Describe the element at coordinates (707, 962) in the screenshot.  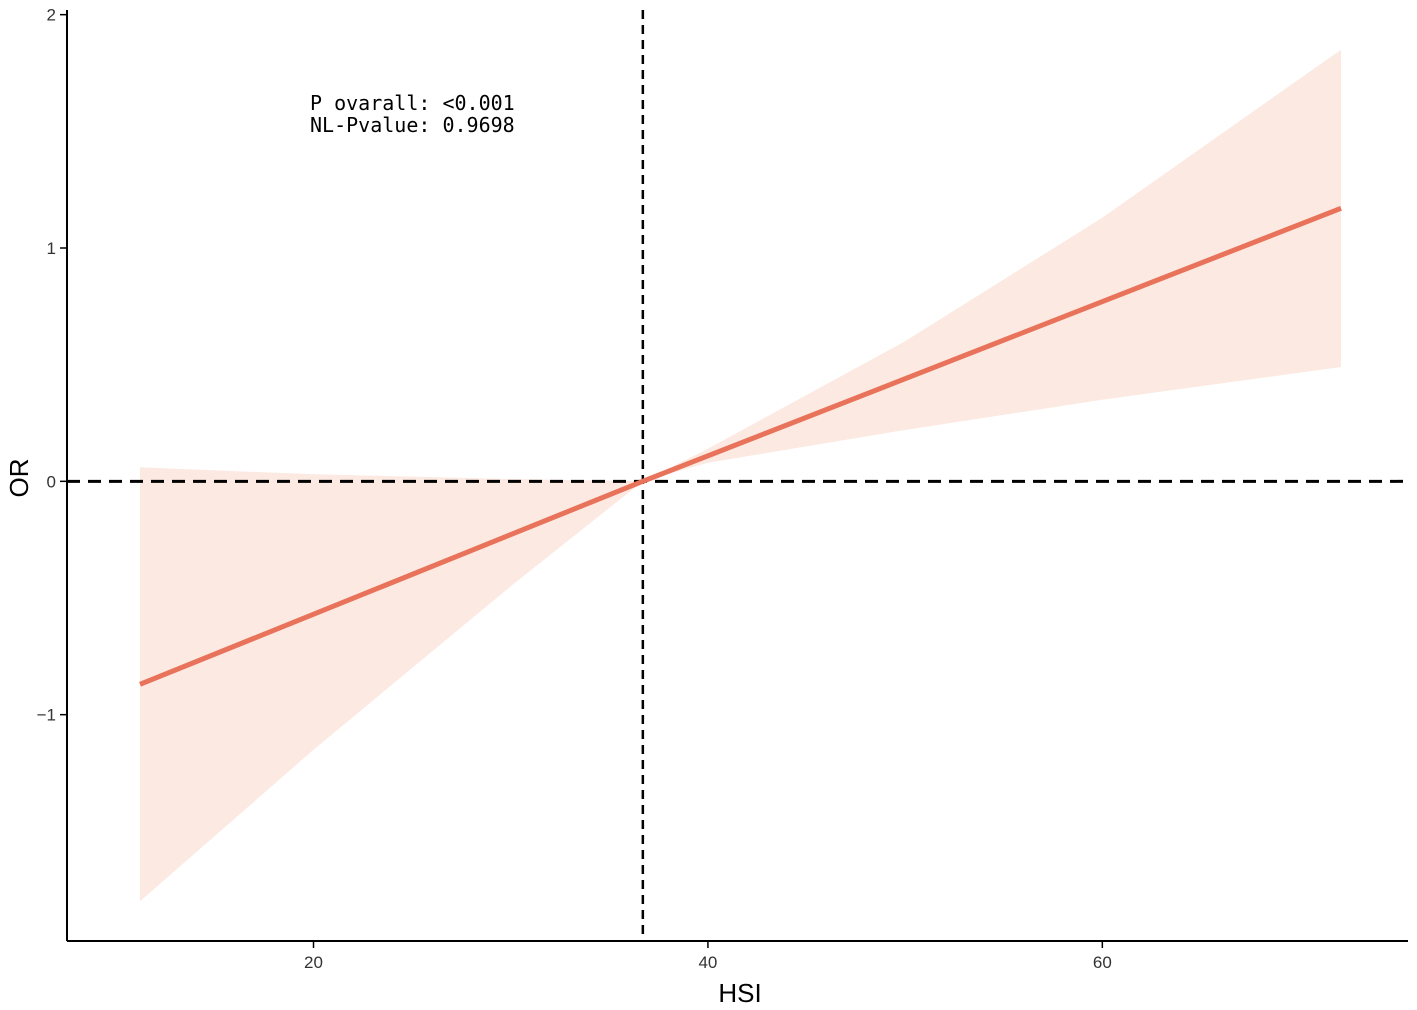
I see `x-tick-label: 40` at that location.